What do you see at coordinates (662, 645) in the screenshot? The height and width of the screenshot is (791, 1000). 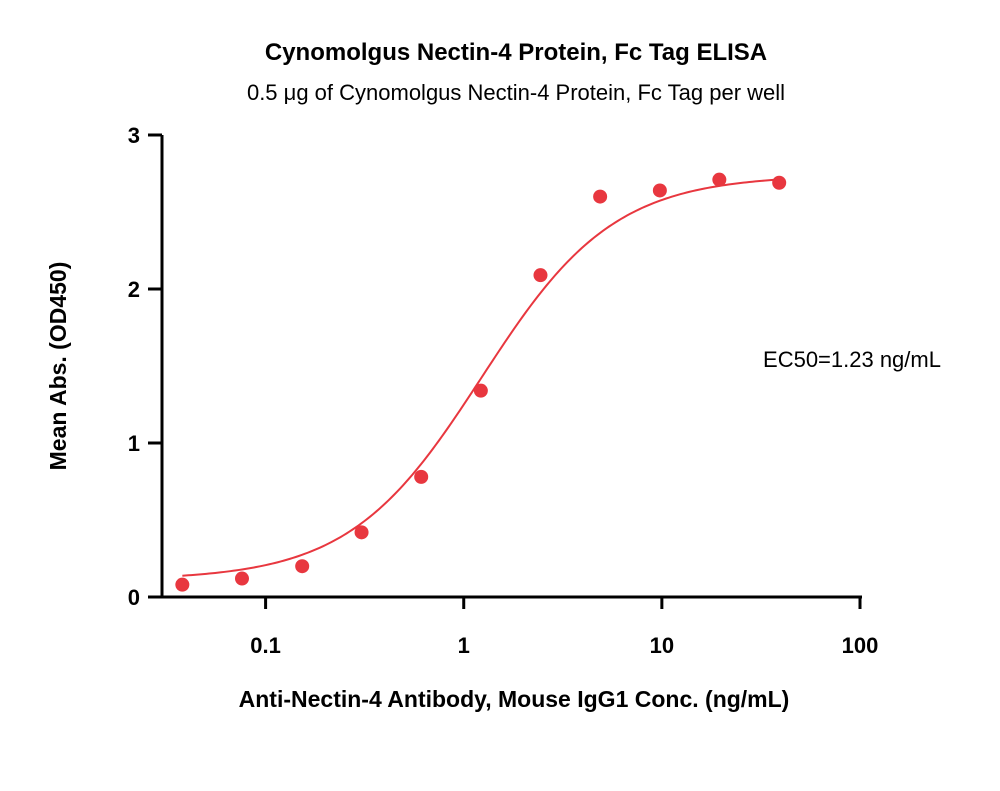 I see `x-tick-label: 10` at bounding box center [662, 645].